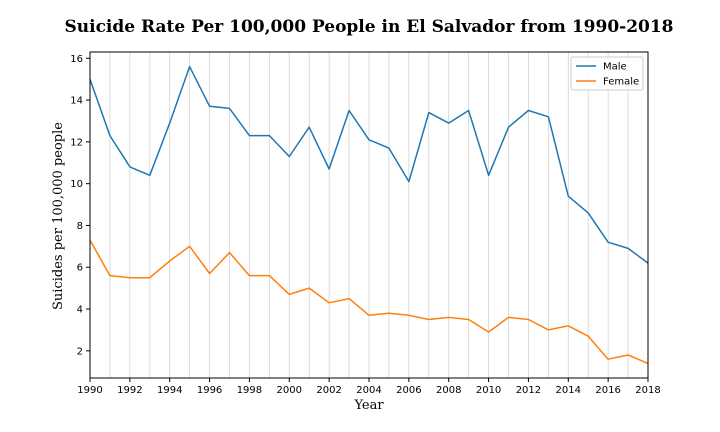 This screenshot has height=432, width=720. I want to click on x-tick-label: 1994, so click(169, 390).